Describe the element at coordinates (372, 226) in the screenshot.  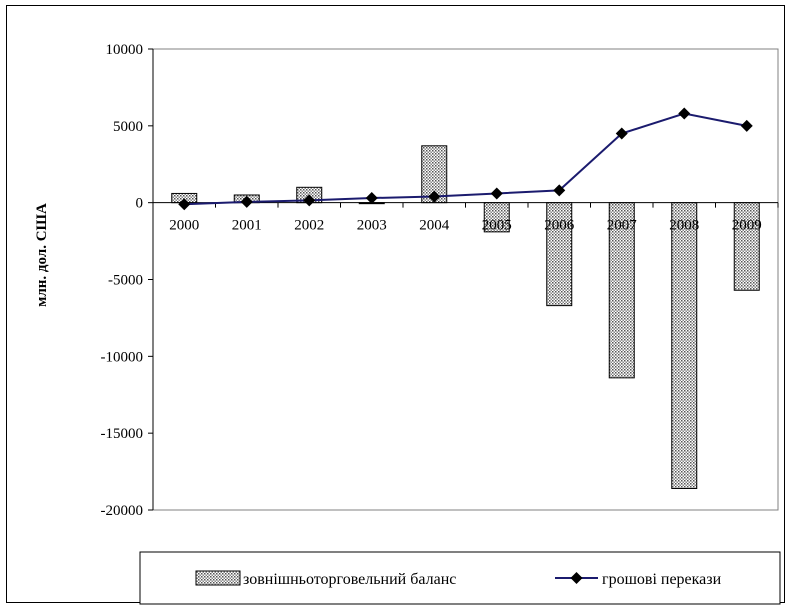
I see `x-tick-label: 2003` at that location.